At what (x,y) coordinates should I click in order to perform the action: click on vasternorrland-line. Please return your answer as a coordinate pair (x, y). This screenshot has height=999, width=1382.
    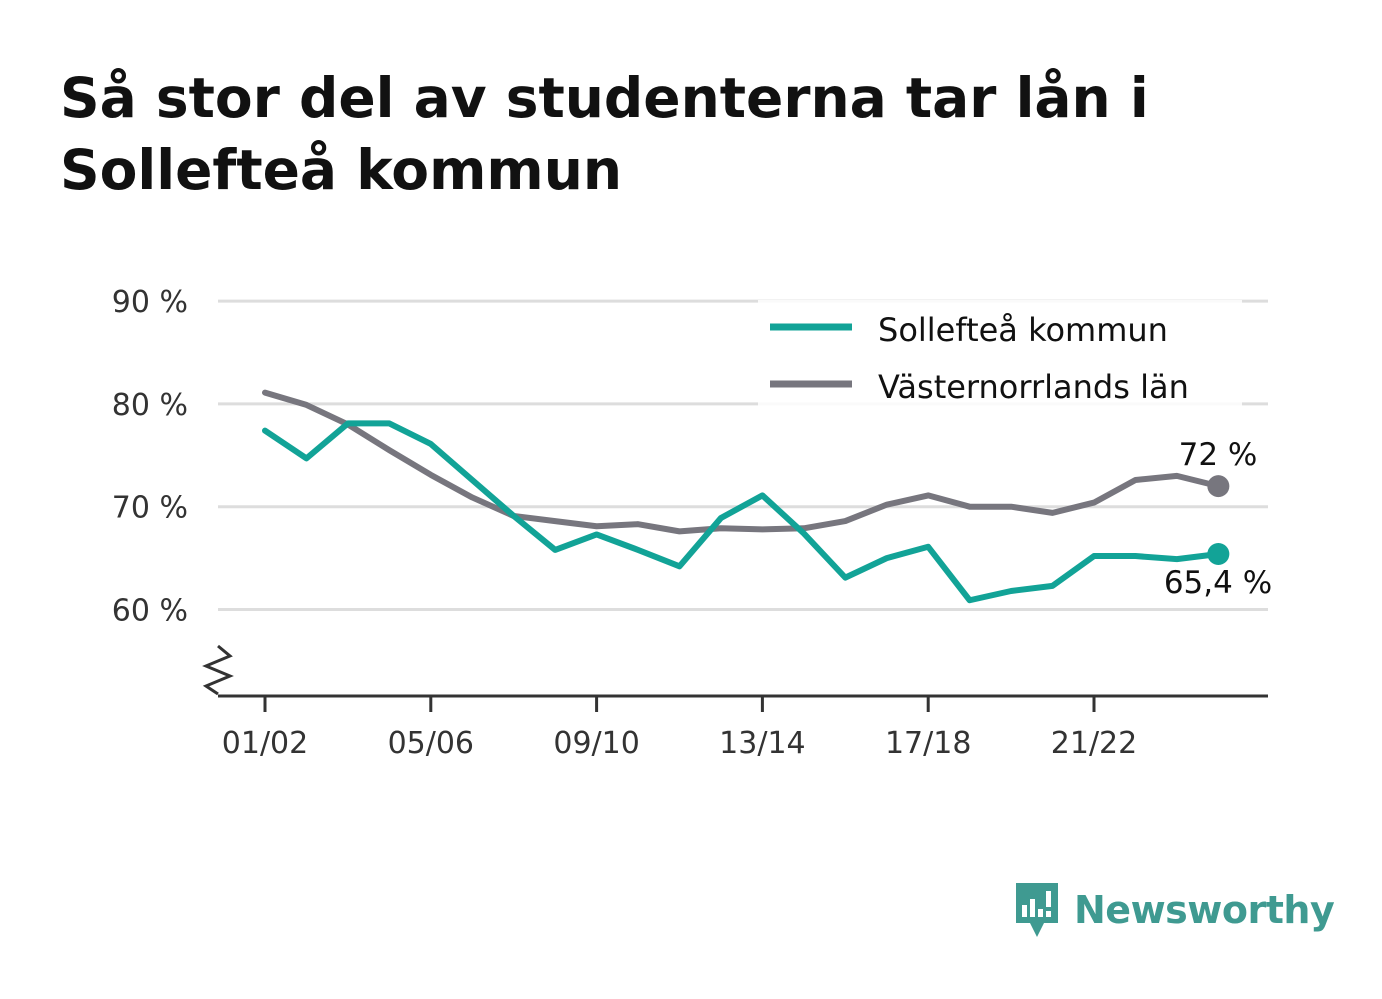
    Looking at the image, I should click on (742, 462).